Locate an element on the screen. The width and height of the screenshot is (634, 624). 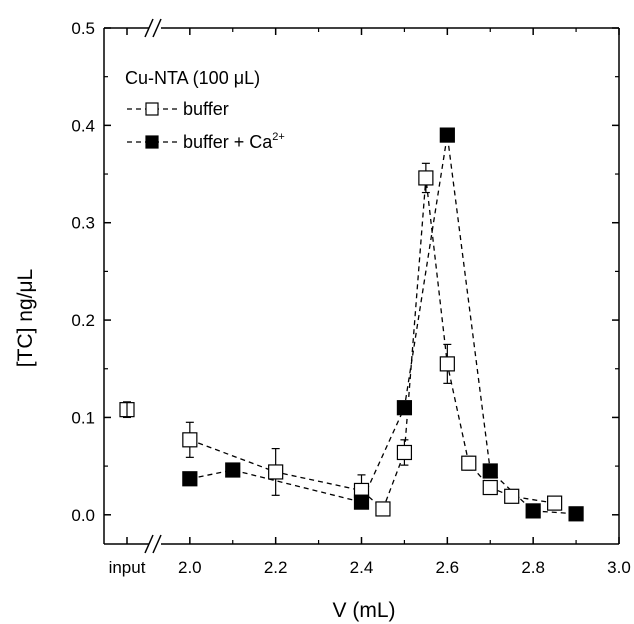
legend-label-ca-superscript: 2+ is located at coordinates (278, 137).